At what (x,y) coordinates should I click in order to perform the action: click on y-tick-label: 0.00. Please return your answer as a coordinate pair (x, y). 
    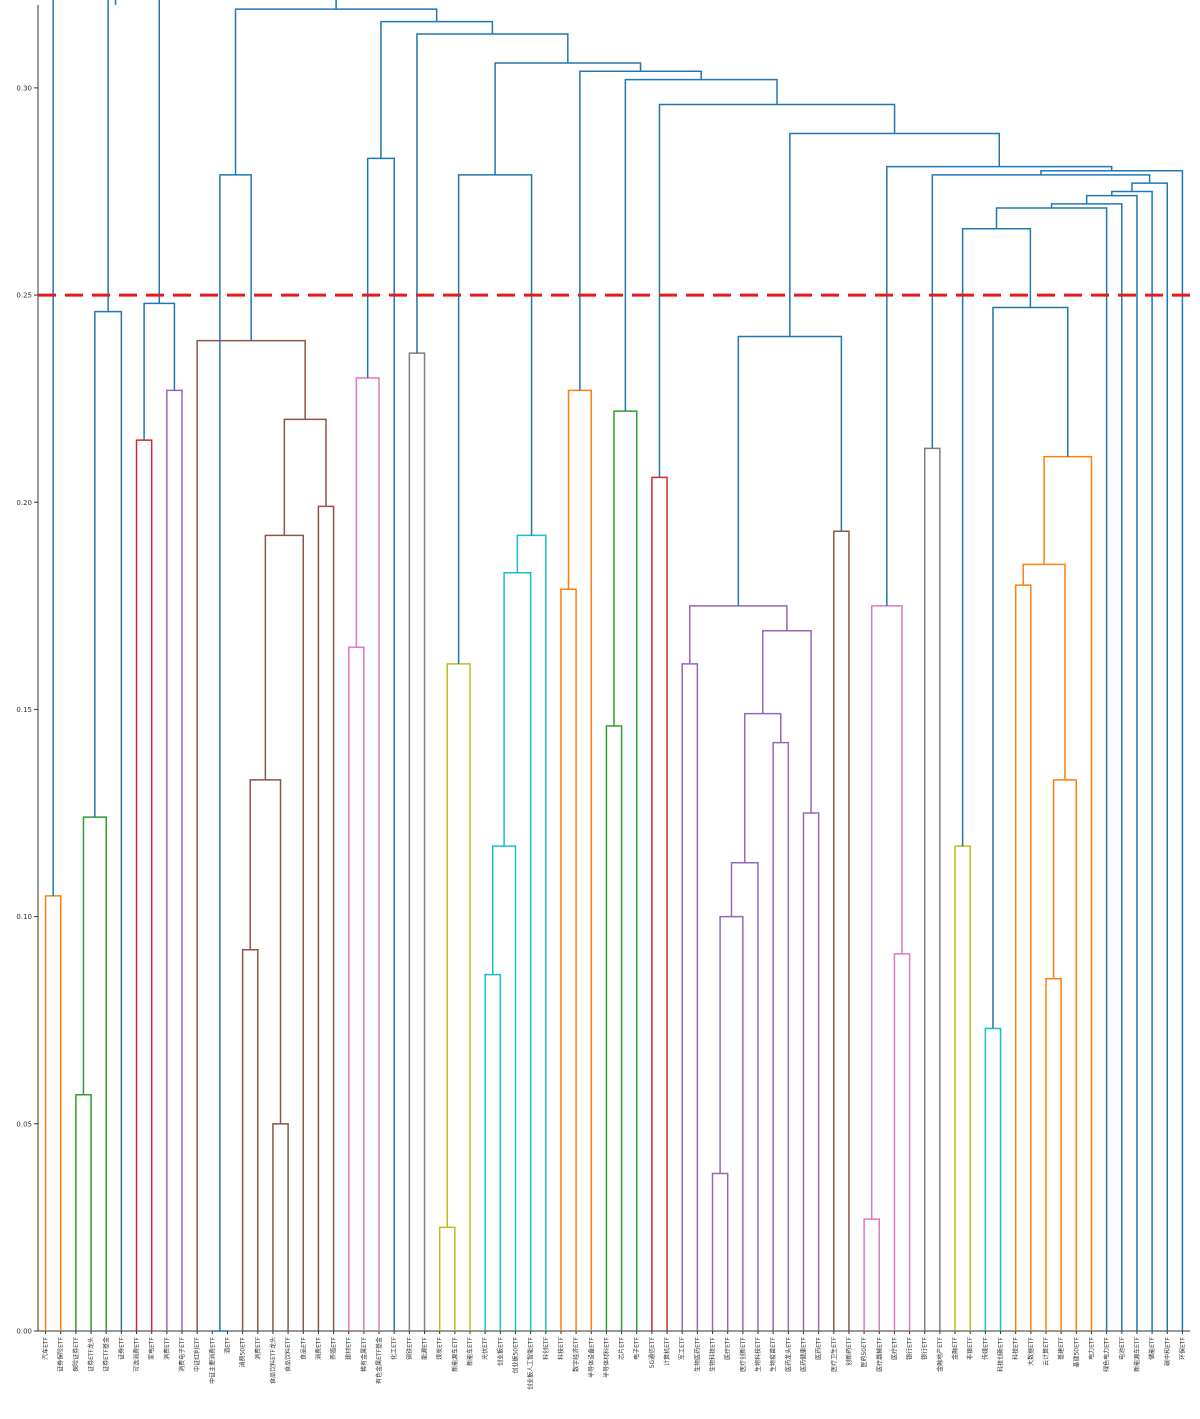
    Looking at the image, I should click on (24, 1332).